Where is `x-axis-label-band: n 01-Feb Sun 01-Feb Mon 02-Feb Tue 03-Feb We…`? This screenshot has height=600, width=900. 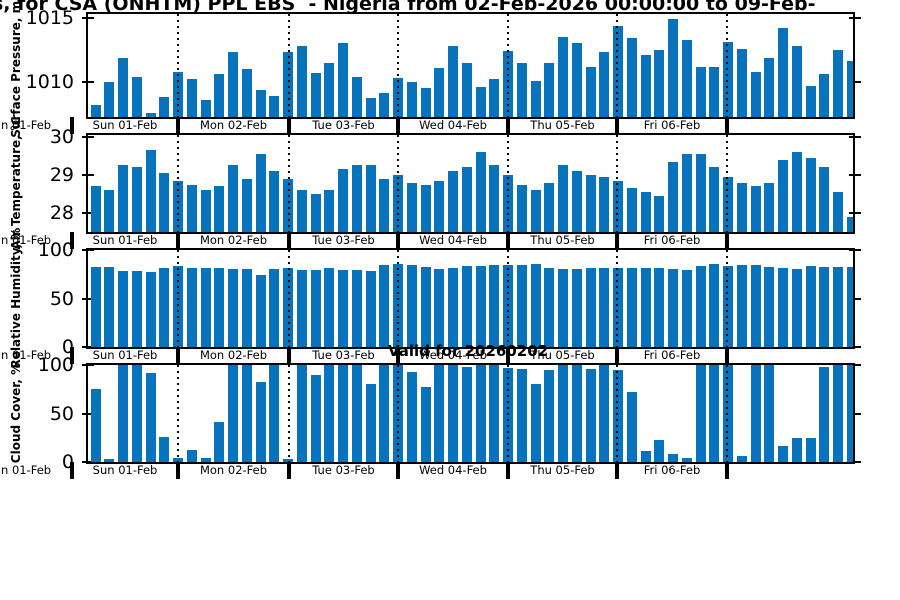
x-axis-label-band: n 01-Feb Sun 01-Feb Mon 02-Feb Tue 03-Feb We… is located at coordinates (450, 241).